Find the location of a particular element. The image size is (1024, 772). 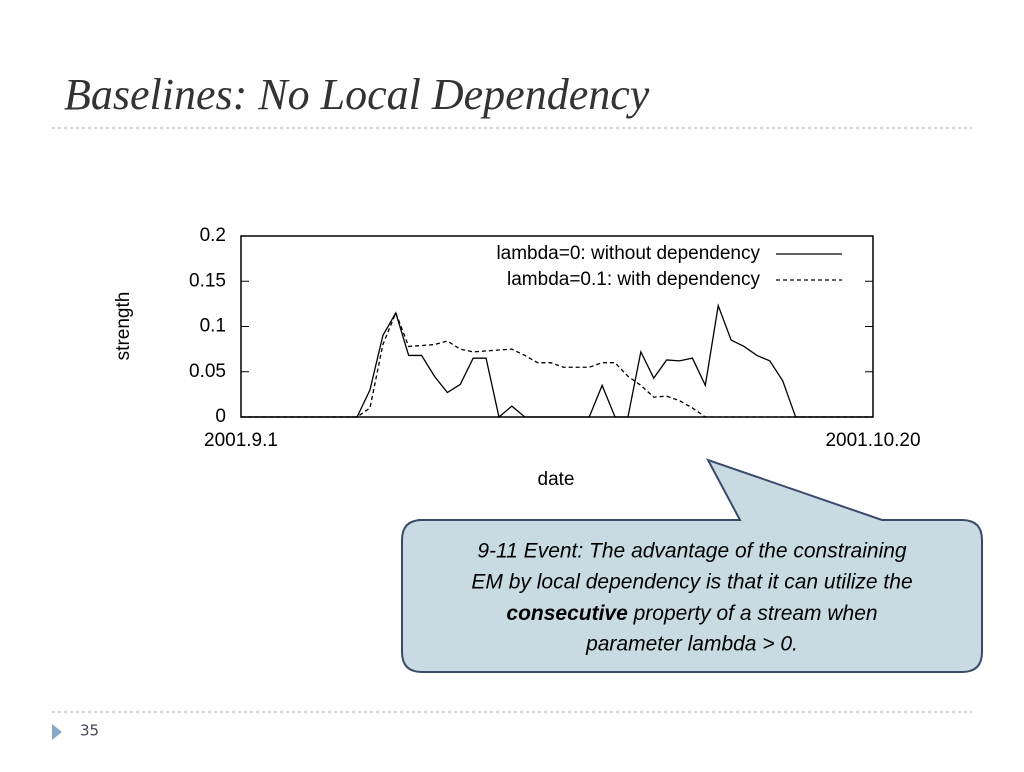

slide-title: Baselines: No Local Dependency is located at coordinates (357, 94).